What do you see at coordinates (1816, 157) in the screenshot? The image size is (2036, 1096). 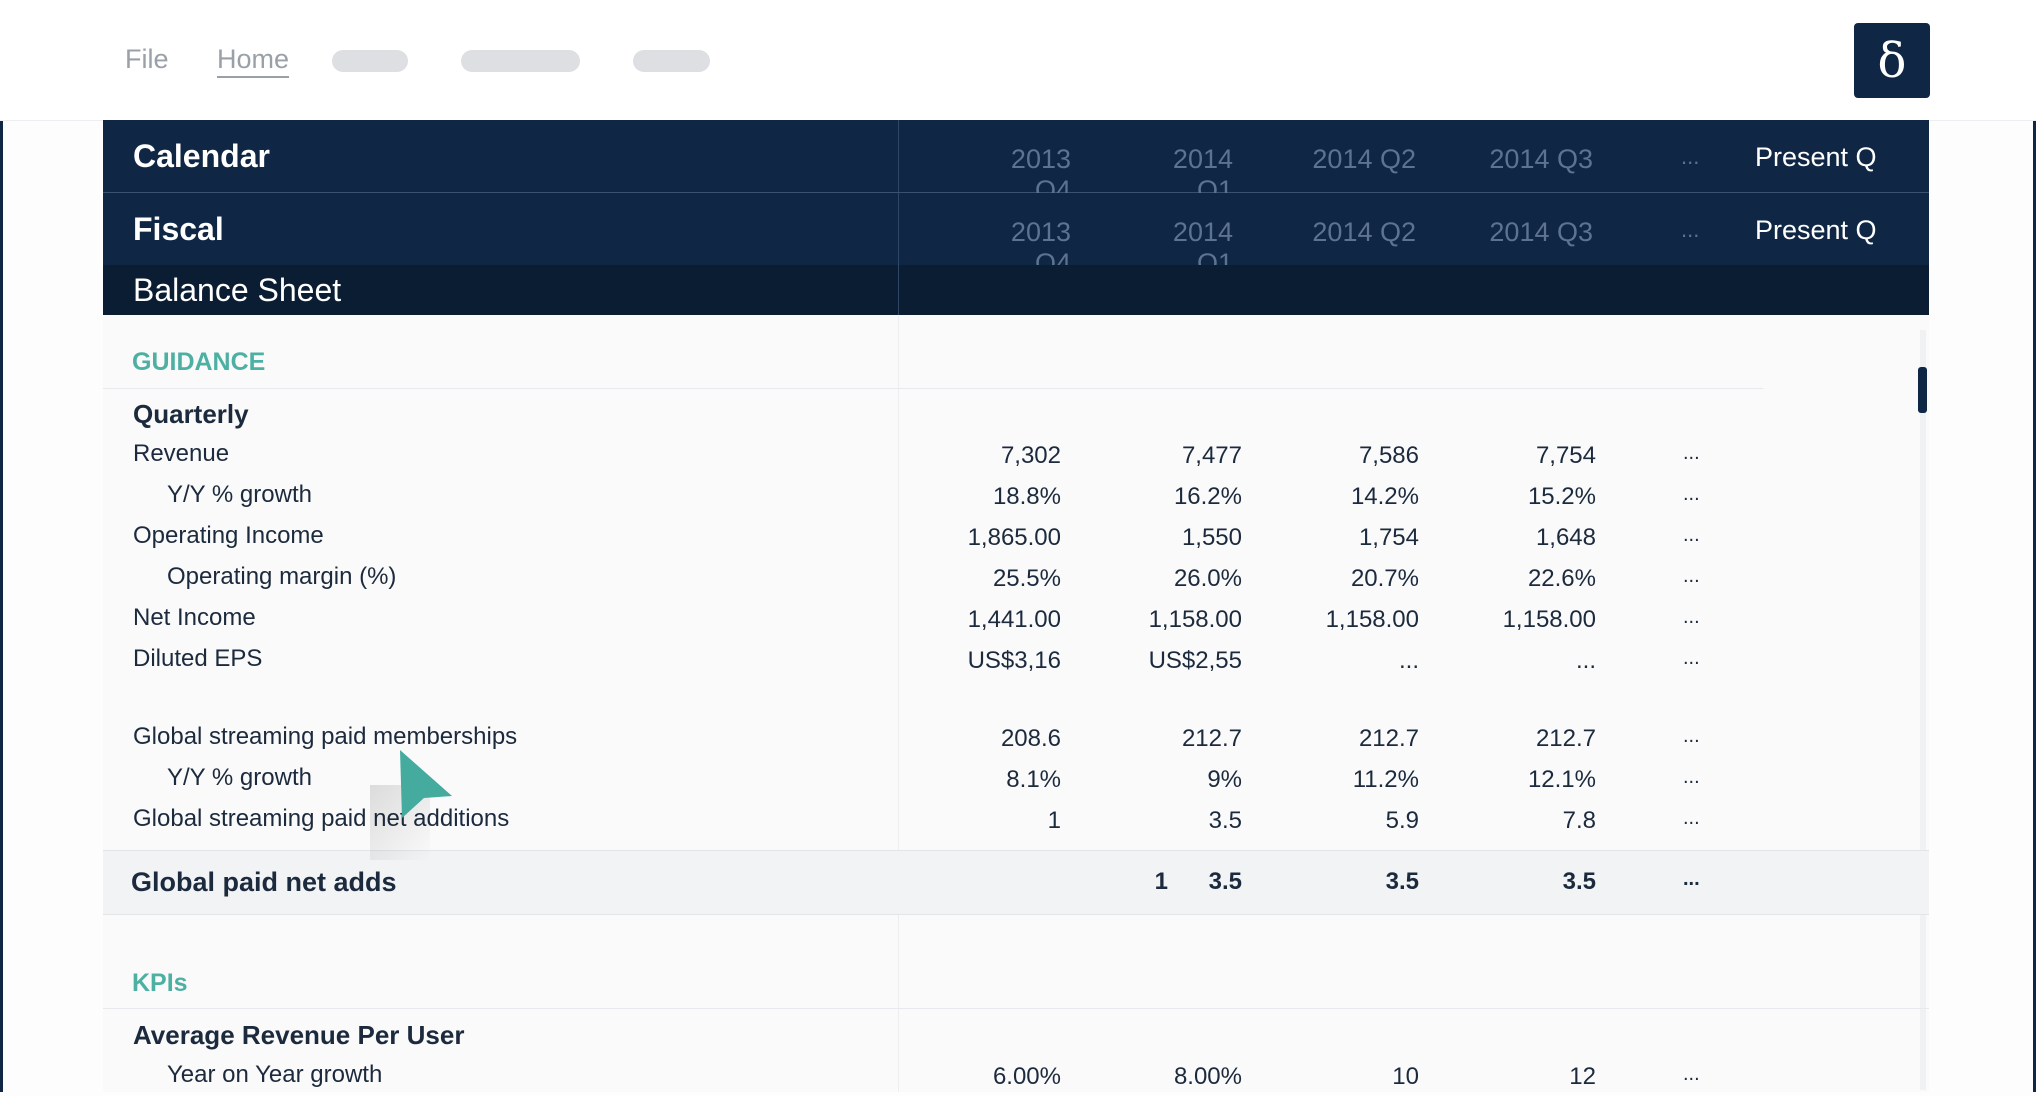 I see `calendar-present-q: Present Q` at bounding box center [1816, 157].